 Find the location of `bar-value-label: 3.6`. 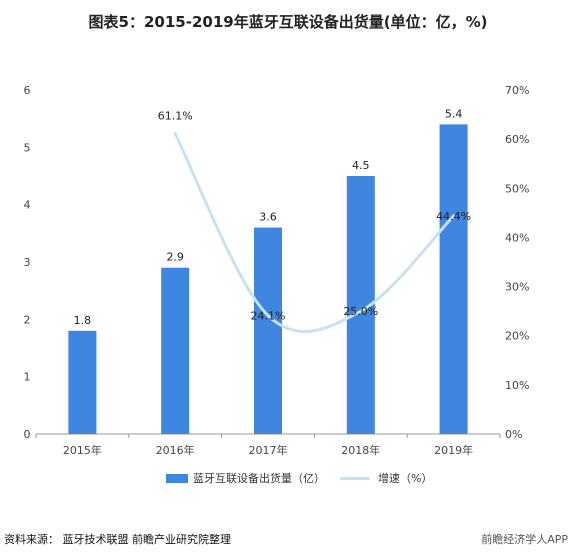

bar-value-label: 3.6 is located at coordinates (268, 217).